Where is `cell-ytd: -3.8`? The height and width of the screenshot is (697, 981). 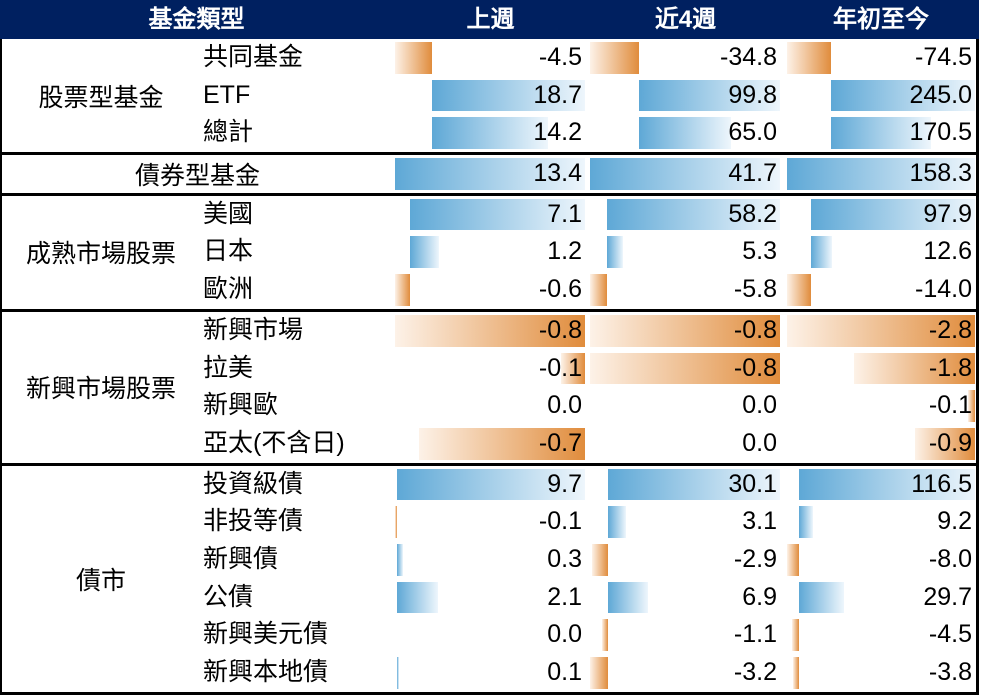 cell-ytd: -3.8 is located at coordinates (880, 673).